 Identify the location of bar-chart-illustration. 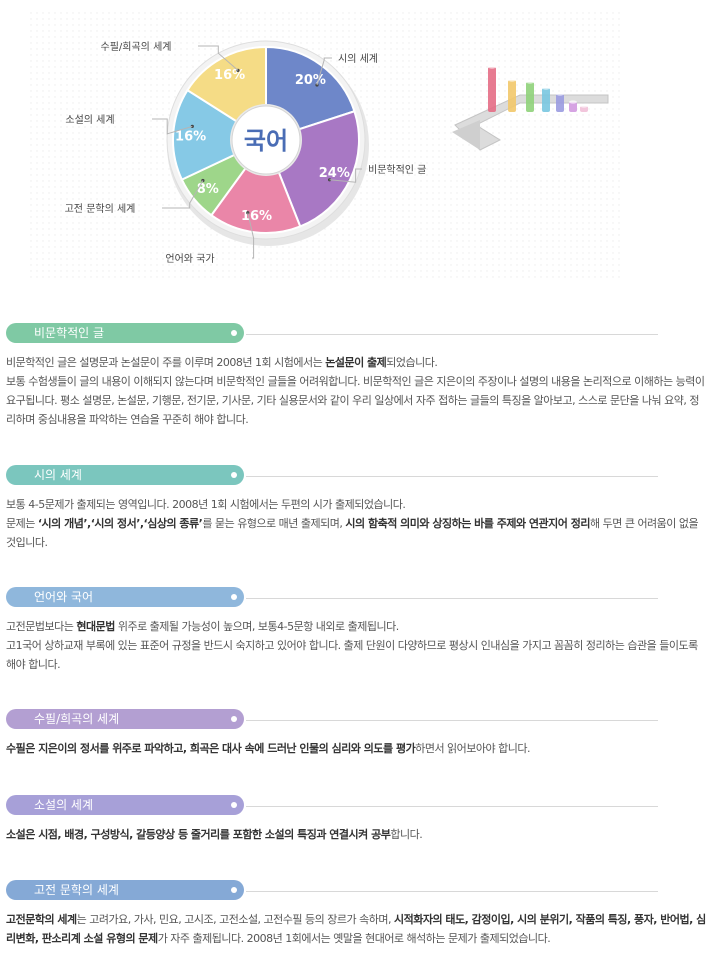
(530, 108).